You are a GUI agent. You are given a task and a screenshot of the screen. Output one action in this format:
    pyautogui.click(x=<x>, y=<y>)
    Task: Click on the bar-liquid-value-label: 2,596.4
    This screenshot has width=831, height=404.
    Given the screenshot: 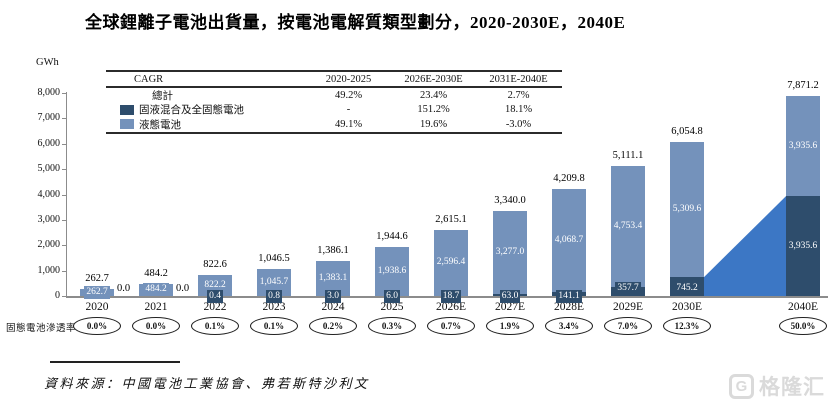 What is the action you would take?
    pyautogui.click(x=451, y=263)
    